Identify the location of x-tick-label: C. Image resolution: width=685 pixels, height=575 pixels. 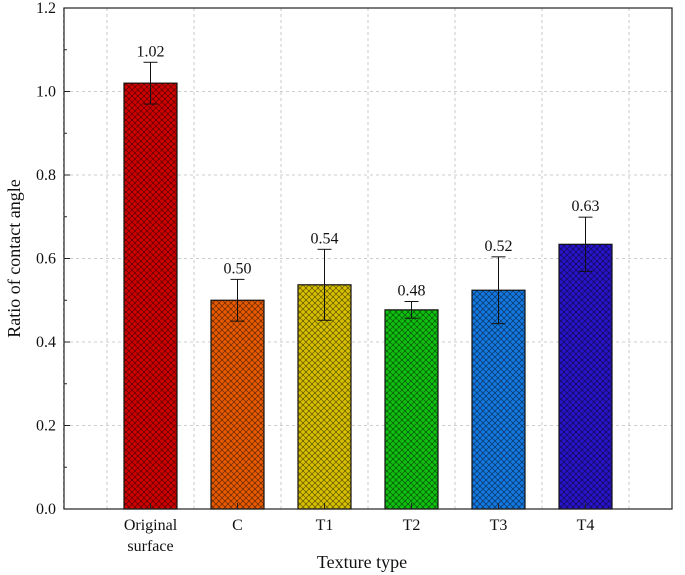
(237, 525).